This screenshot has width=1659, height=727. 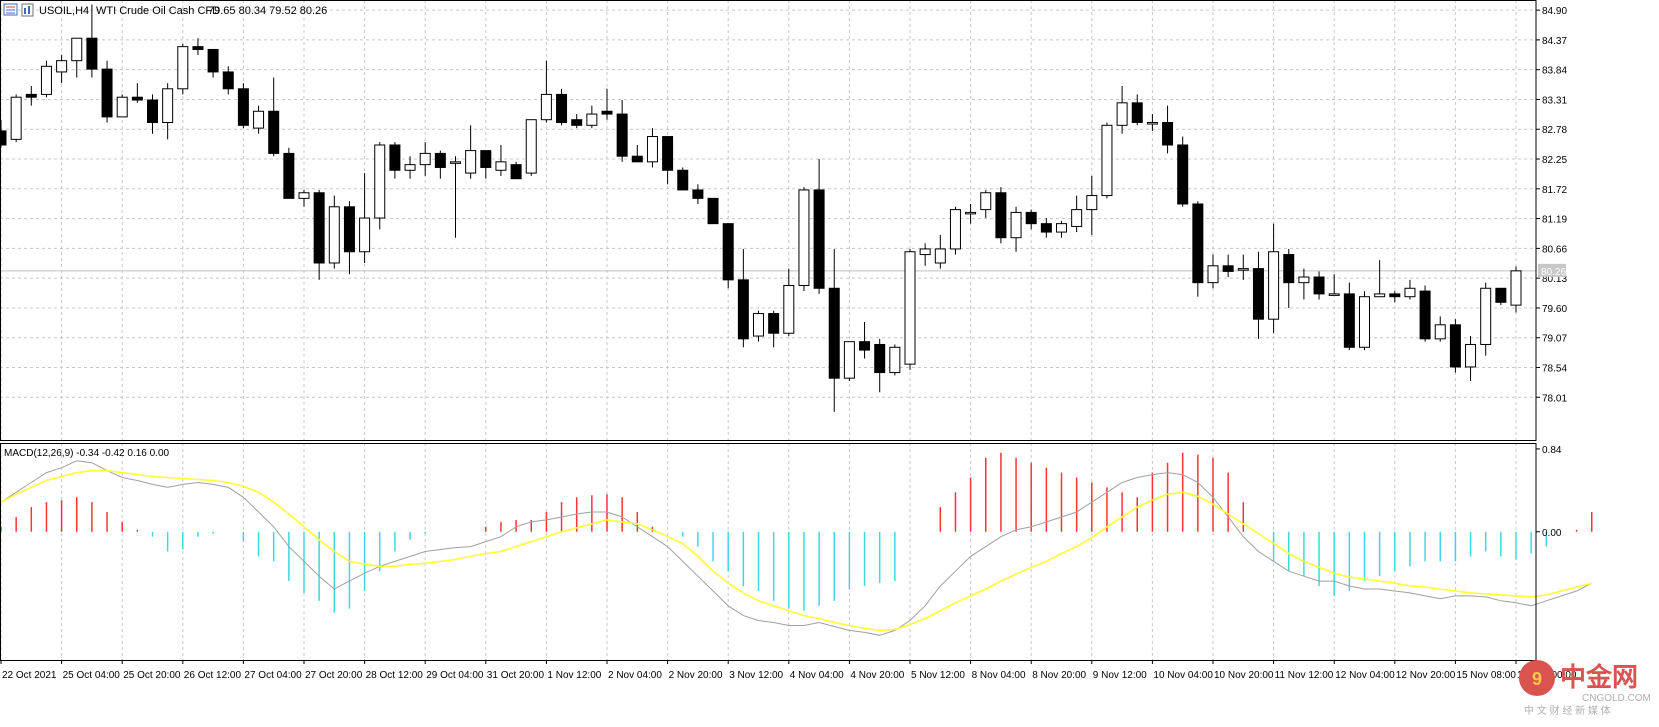 What do you see at coordinates (10, 9) in the screenshot?
I see `chart-window-icon` at bounding box center [10, 9].